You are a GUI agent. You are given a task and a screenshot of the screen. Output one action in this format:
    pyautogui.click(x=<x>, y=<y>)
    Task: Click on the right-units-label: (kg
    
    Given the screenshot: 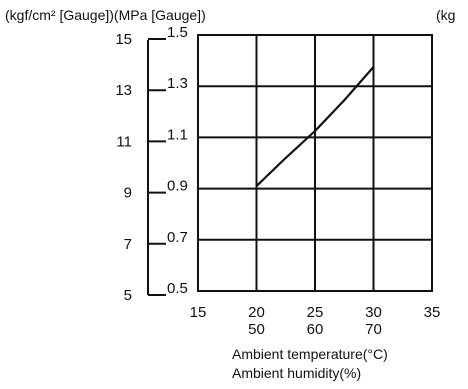 What is the action you would take?
    pyautogui.click(x=445, y=15)
    